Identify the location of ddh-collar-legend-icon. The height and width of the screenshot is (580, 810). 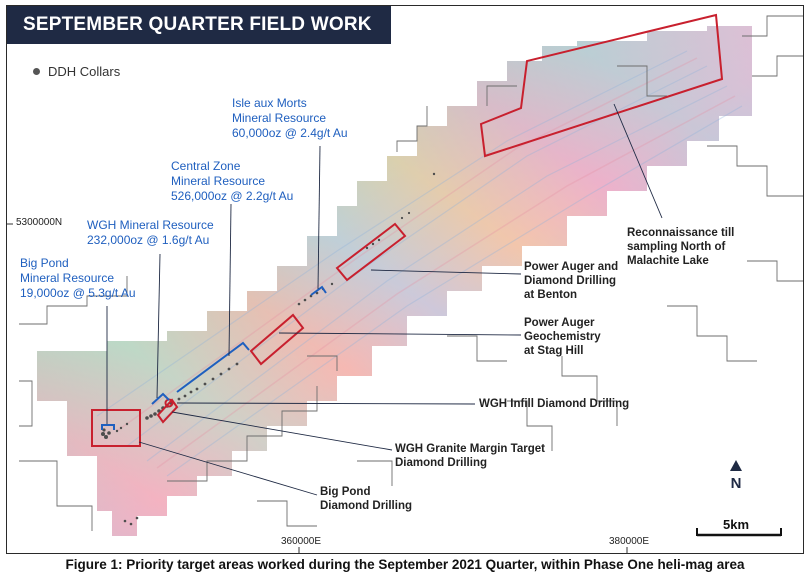
(36, 71).